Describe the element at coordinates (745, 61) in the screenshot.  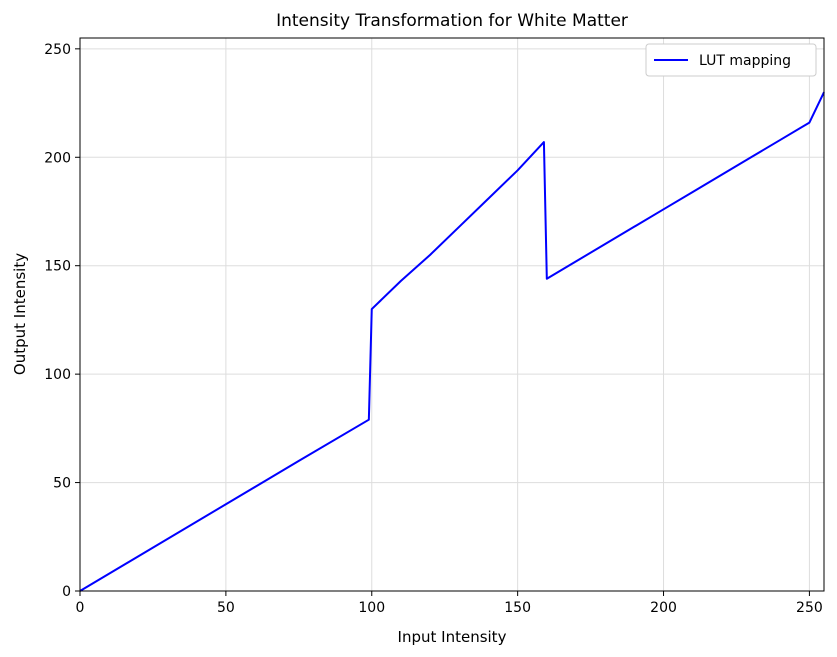
I see `legend-label-lut-mapping: LUT mapping` at that location.